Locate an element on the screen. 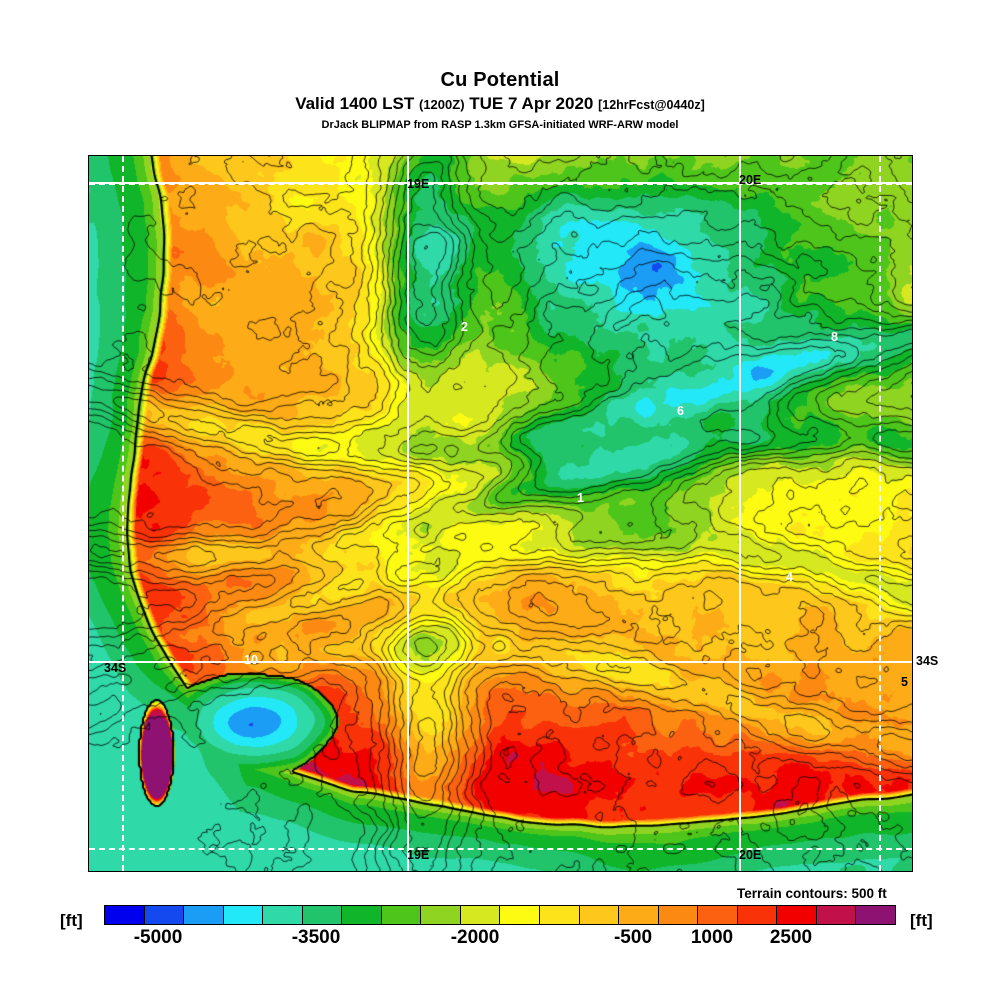 This screenshot has width=1000, height=1000. colorbar-tick-1: -3500 is located at coordinates (316, 937).